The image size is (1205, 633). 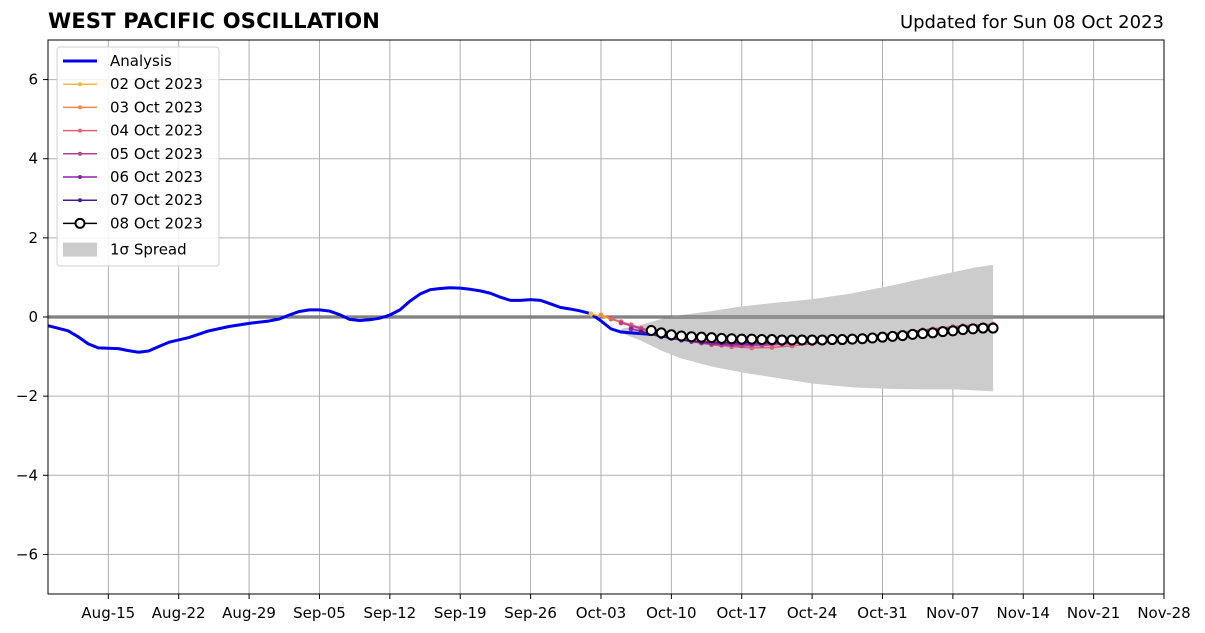 I want to click on x-tick-label: Sep-19, so click(x=460, y=613).